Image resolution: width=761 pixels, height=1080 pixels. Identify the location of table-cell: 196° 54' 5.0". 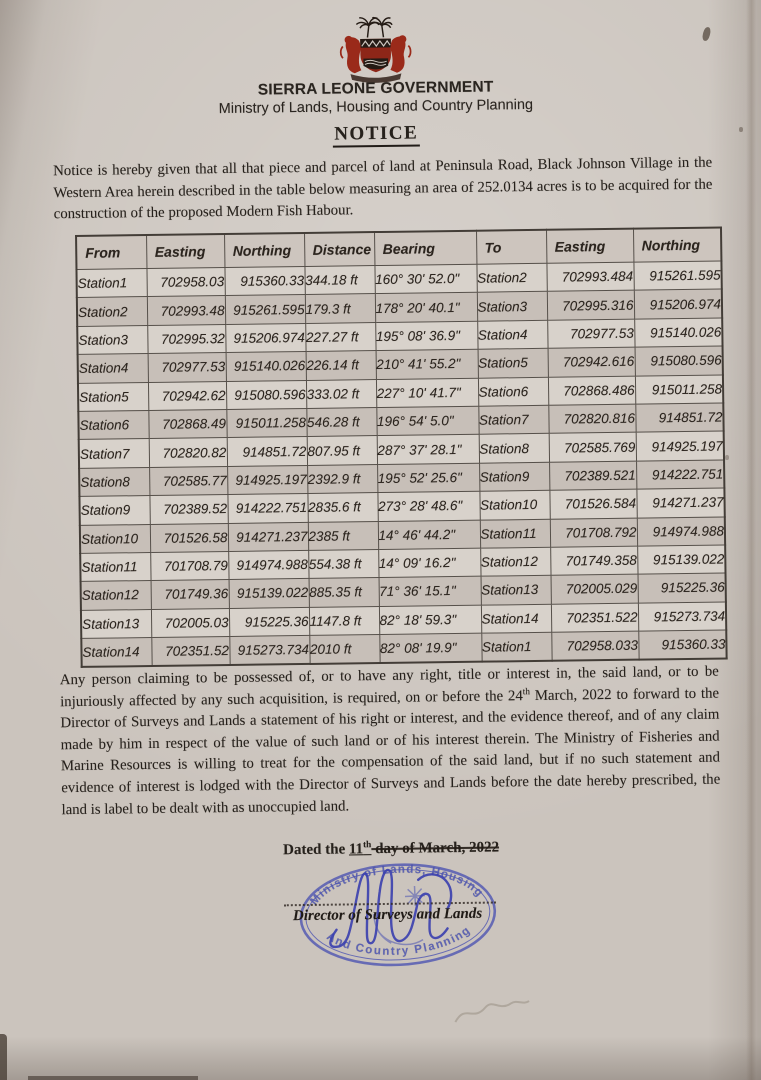
(427, 421).